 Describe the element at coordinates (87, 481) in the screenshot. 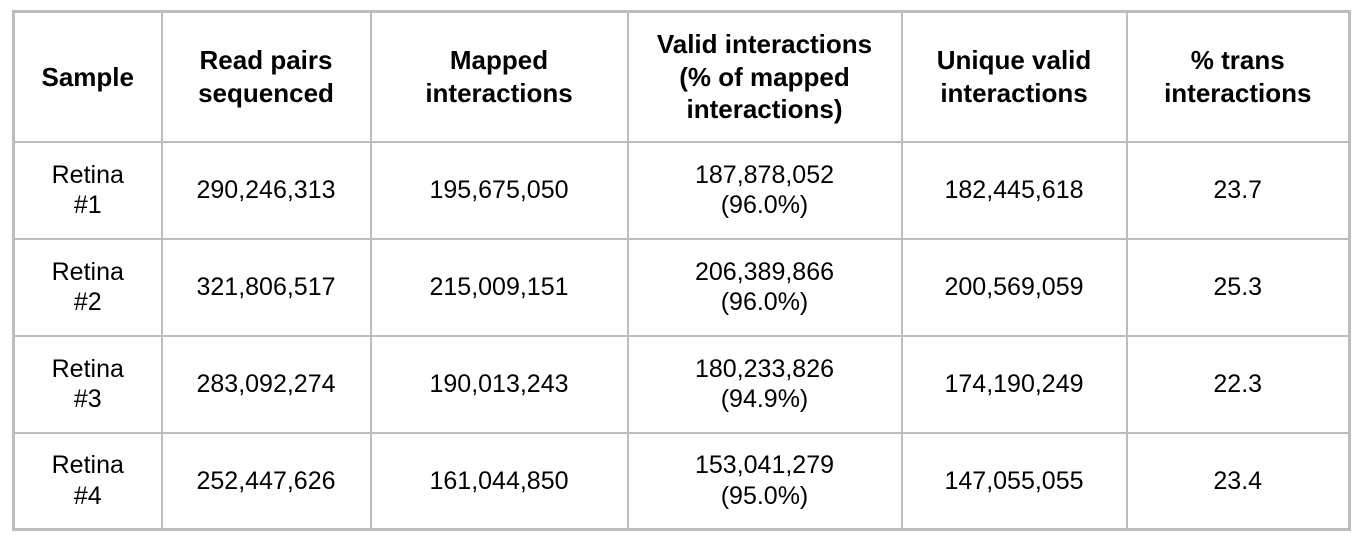

I see `cell-sample: Retina #4` at that location.